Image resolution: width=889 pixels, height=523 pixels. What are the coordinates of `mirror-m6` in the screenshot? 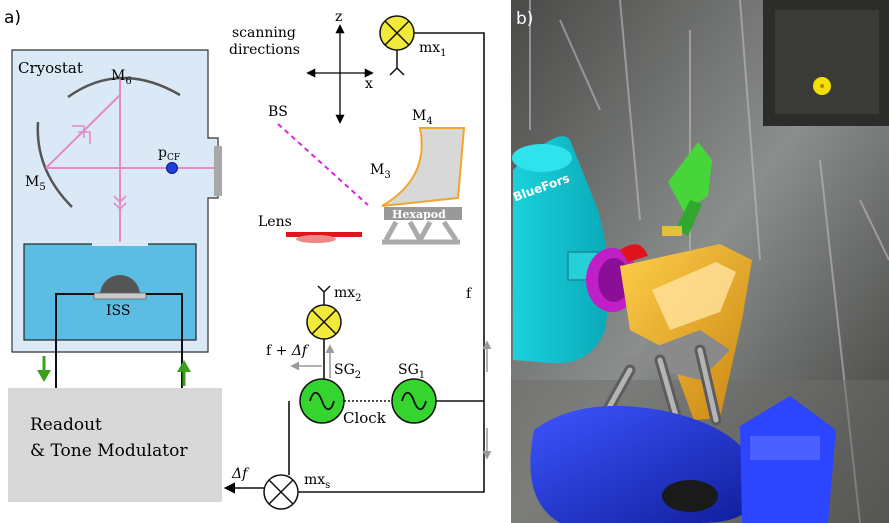 It's located at (124, 87).